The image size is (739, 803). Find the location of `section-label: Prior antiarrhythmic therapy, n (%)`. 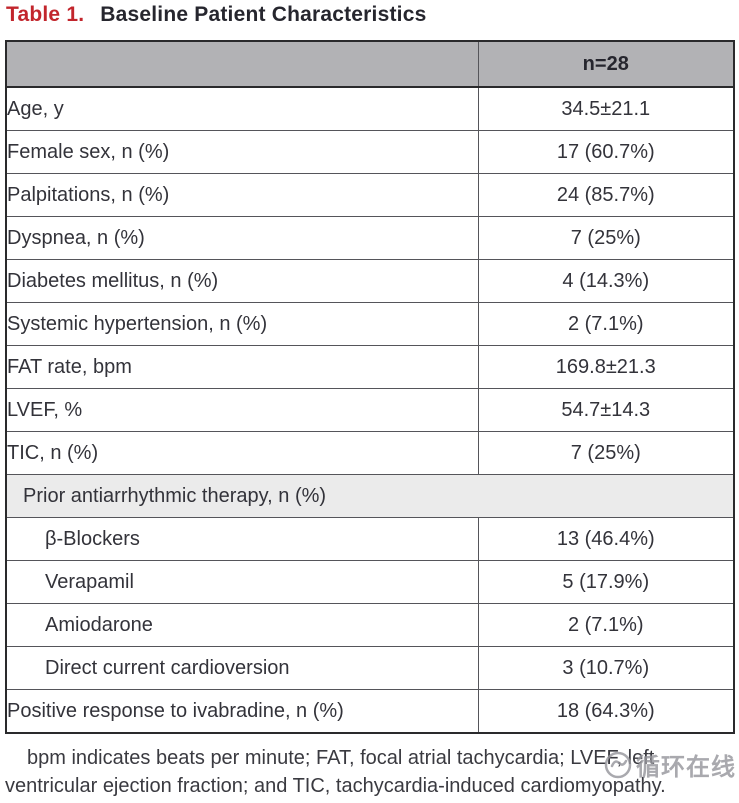

section-label: Prior antiarrhythmic therapy, n (%) is located at coordinates (370, 496).